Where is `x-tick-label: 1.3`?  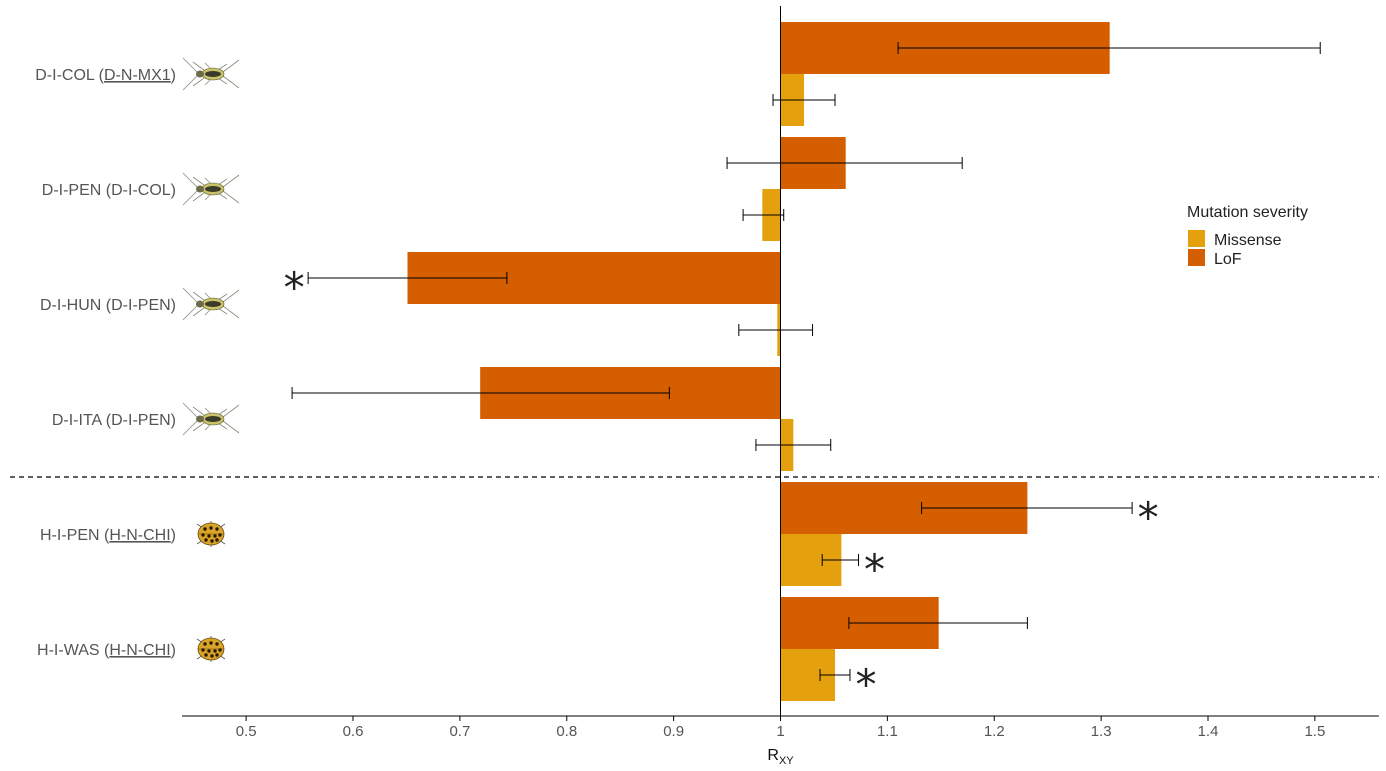 x-tick-label: 1.3 is located at coordinates (1101, 731).